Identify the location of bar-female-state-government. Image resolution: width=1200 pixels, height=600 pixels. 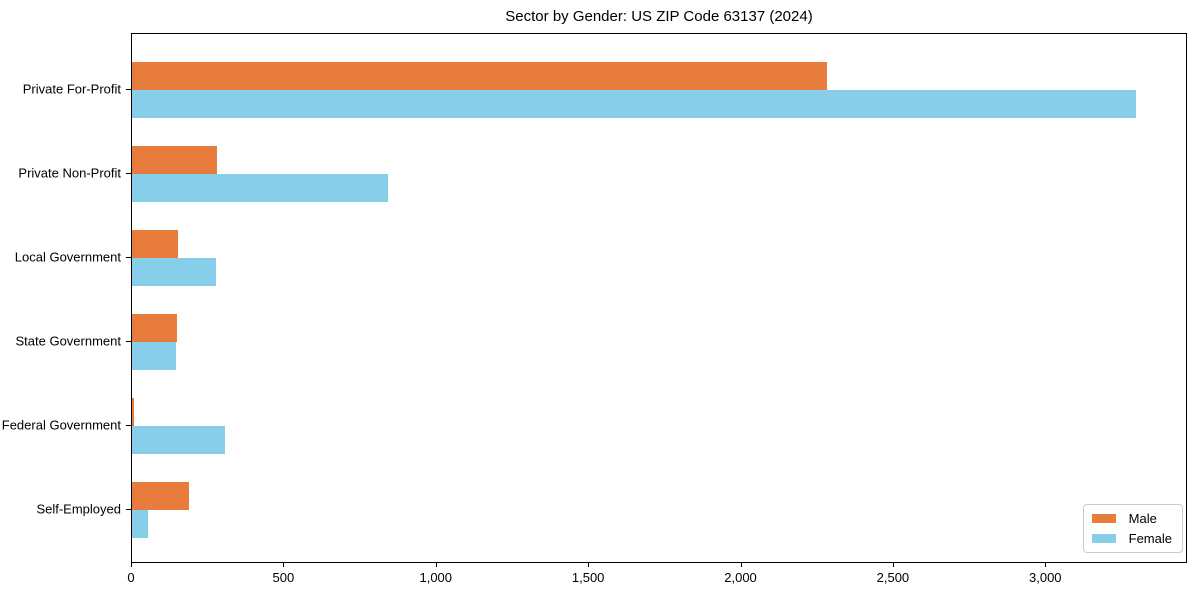
(154, 356).